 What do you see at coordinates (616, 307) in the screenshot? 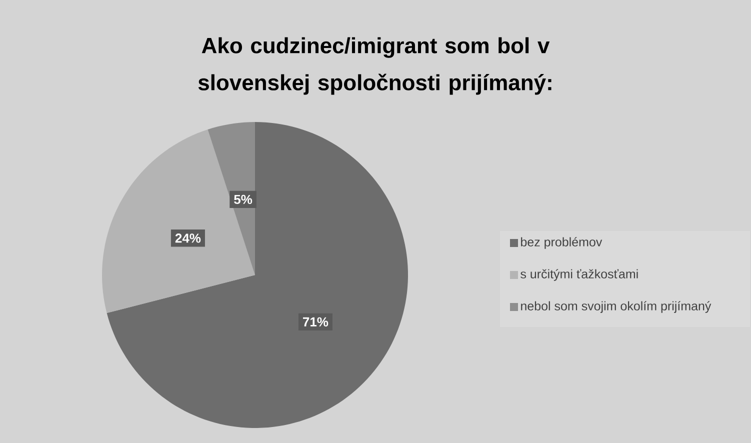
I see `legend-label: nebol som svojim okolím prijímaný` at bounding box center [616, 307].